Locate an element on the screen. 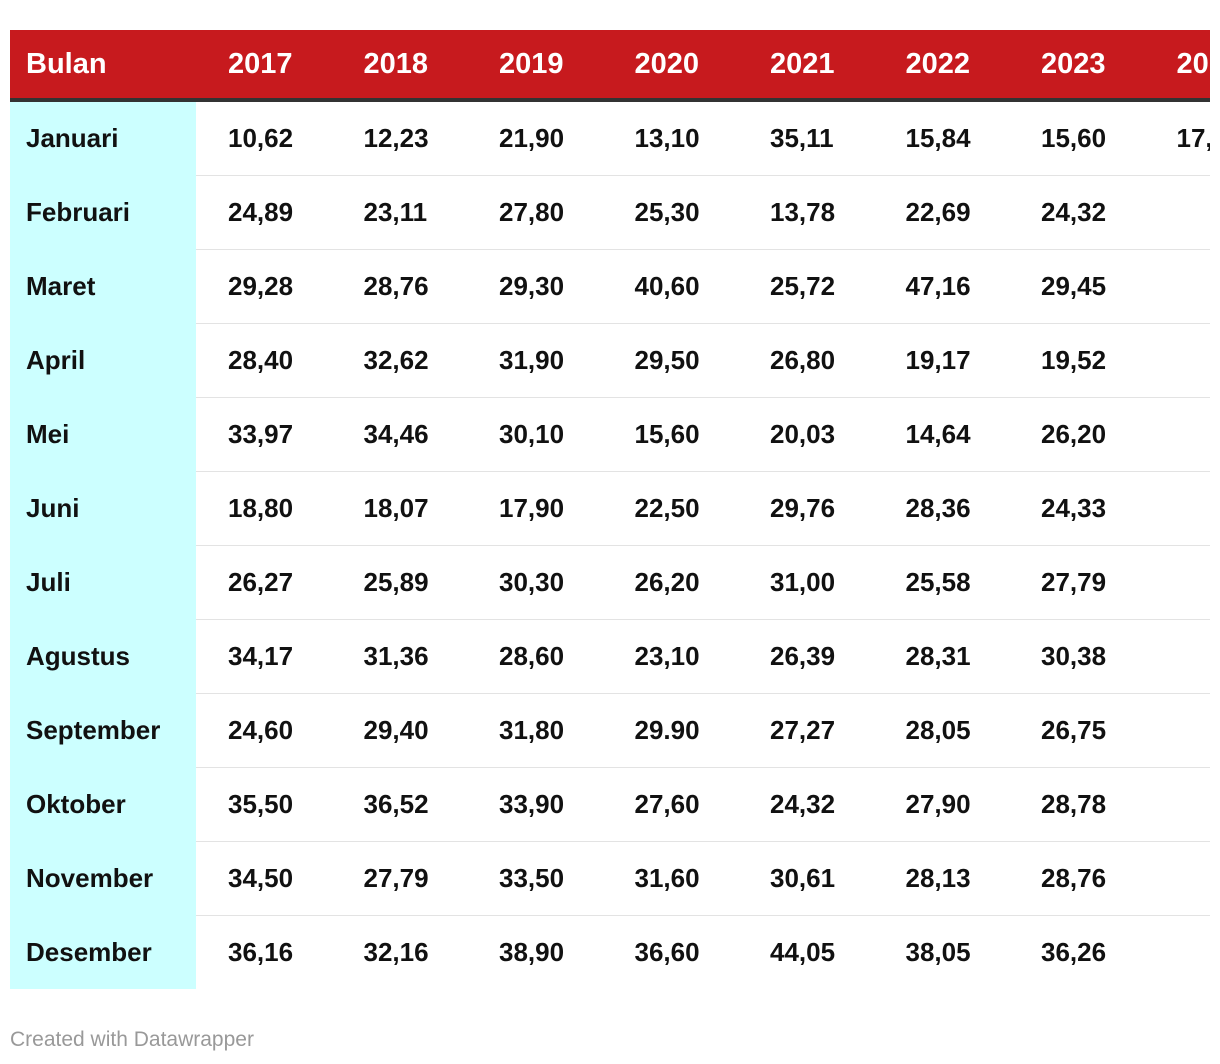 The width and height of the screenshot is (1220, 1064). value-cell: 13,10 is located at coordinates (670, 138).